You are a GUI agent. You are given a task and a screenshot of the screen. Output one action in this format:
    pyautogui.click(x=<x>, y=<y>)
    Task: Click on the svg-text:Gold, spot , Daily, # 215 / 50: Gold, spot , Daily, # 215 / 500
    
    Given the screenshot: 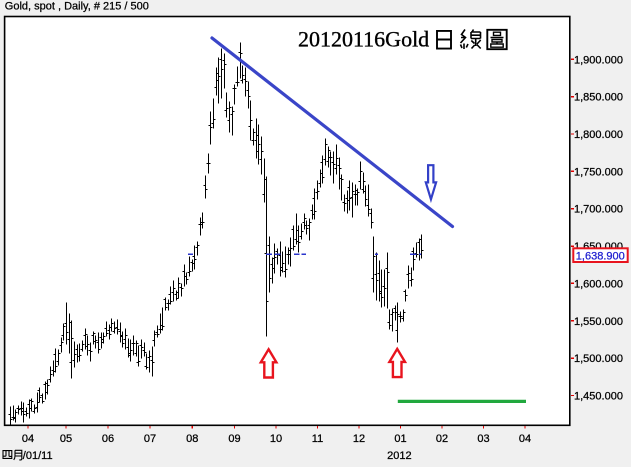 What is the action you would take?
    pyautogui.click(x=77, y=7)
    